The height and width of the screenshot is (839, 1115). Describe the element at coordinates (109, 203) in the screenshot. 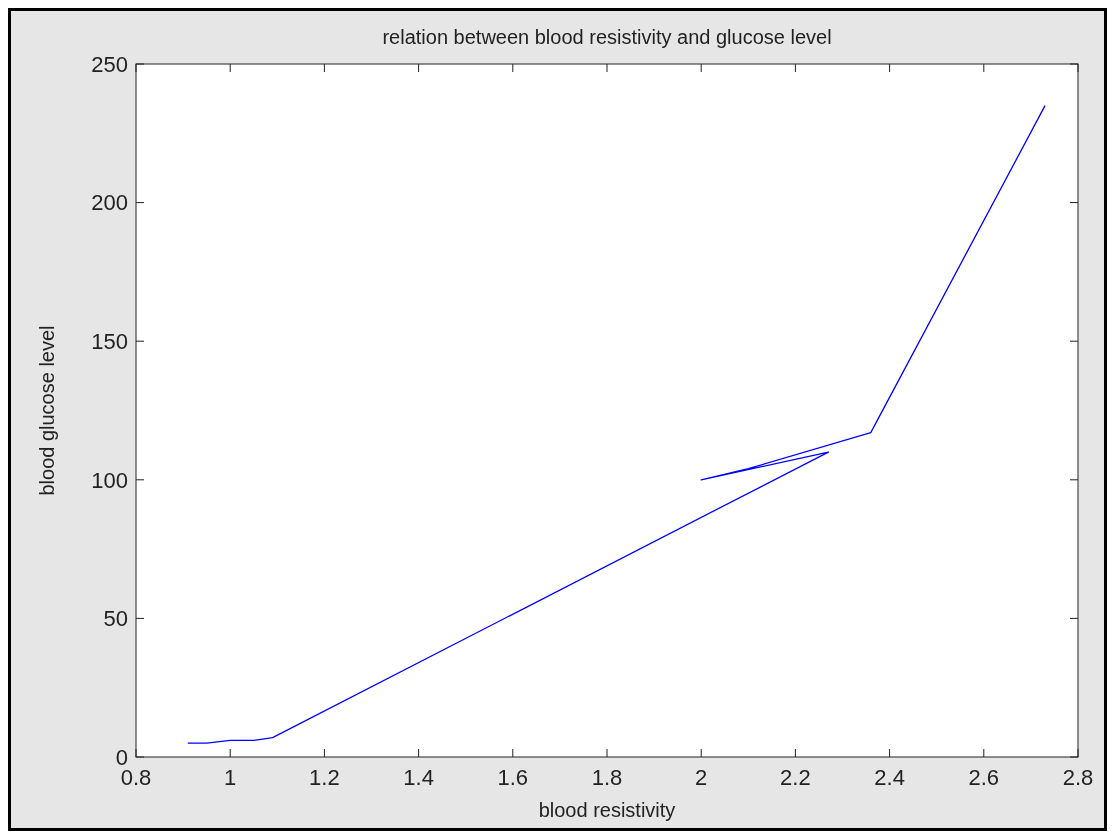

I see `y-tick-label: 200` at that location.